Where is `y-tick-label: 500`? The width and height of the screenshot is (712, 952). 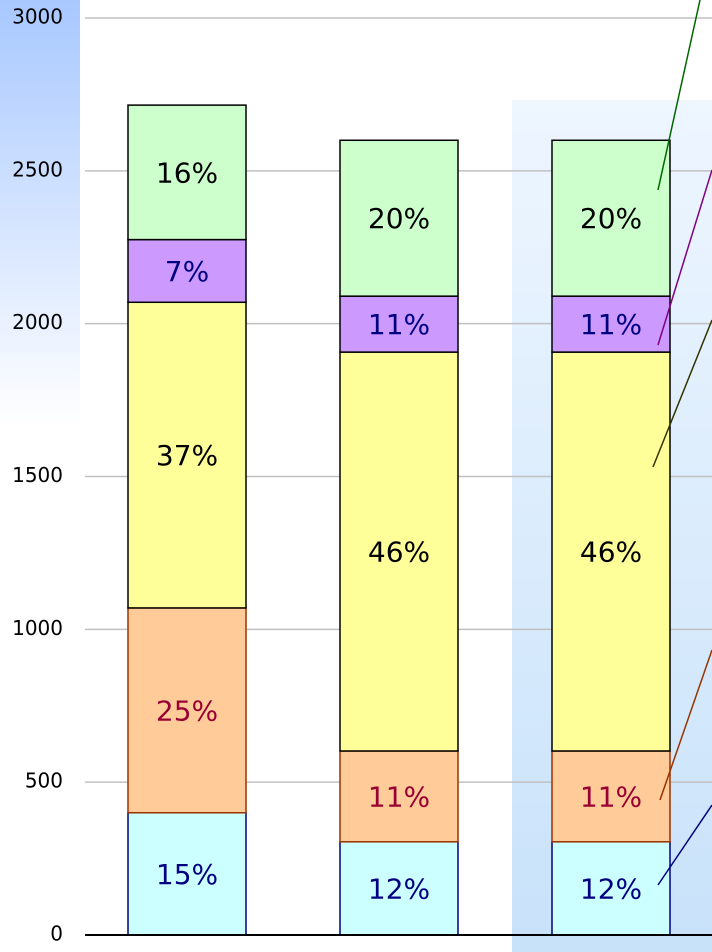
y-tick-label: 500 is located at coordinates (44, 781).